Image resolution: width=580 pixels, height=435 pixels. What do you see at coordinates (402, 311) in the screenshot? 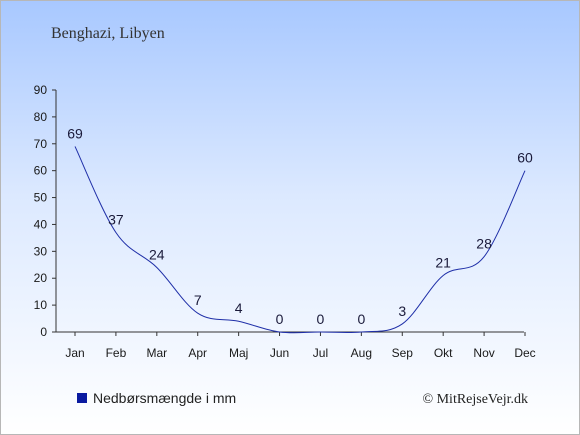
I see `data-label: 3` at bounding box center [402, 311].